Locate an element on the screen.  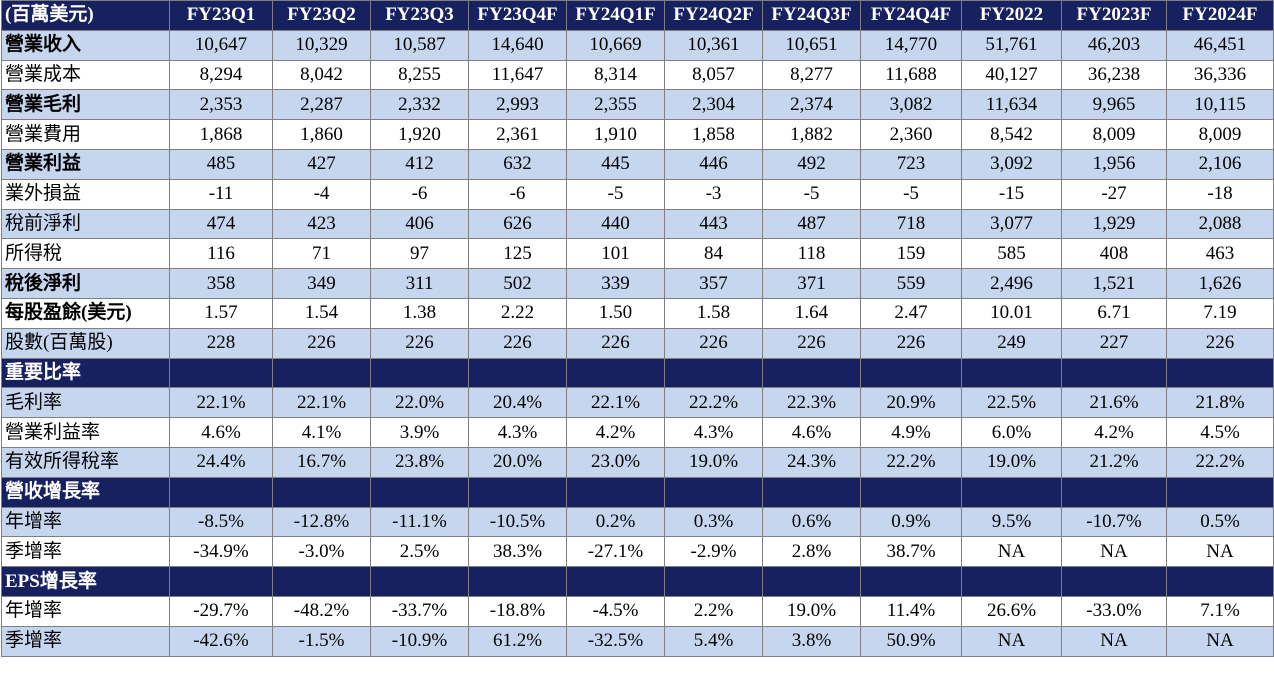
row-label: 營業利益率 is located at coordinates (85, 432).